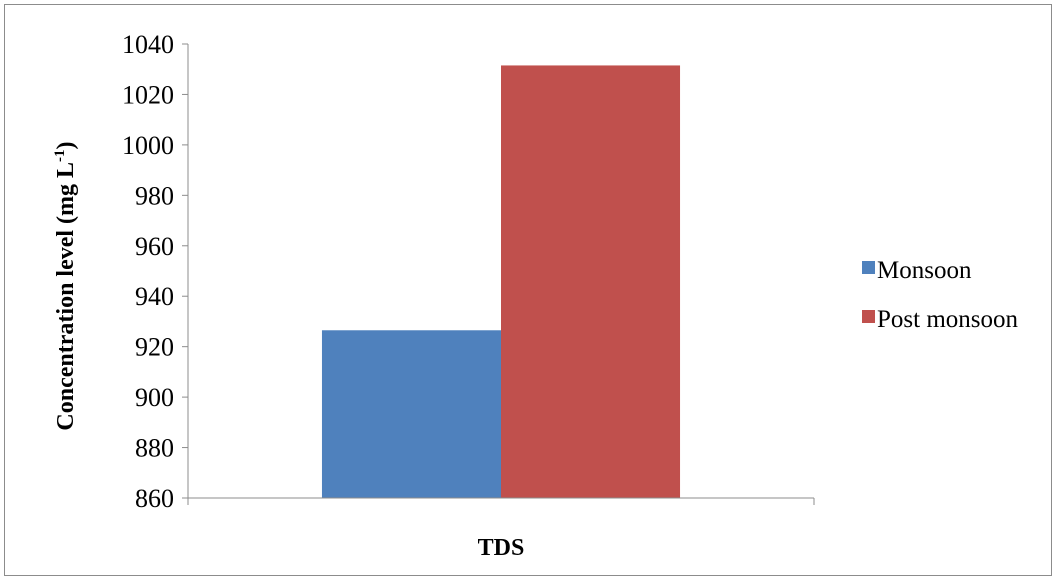 This screenshot has width=1058, height=580. I want to click on y-tick-label: 880, so click(154, 448).